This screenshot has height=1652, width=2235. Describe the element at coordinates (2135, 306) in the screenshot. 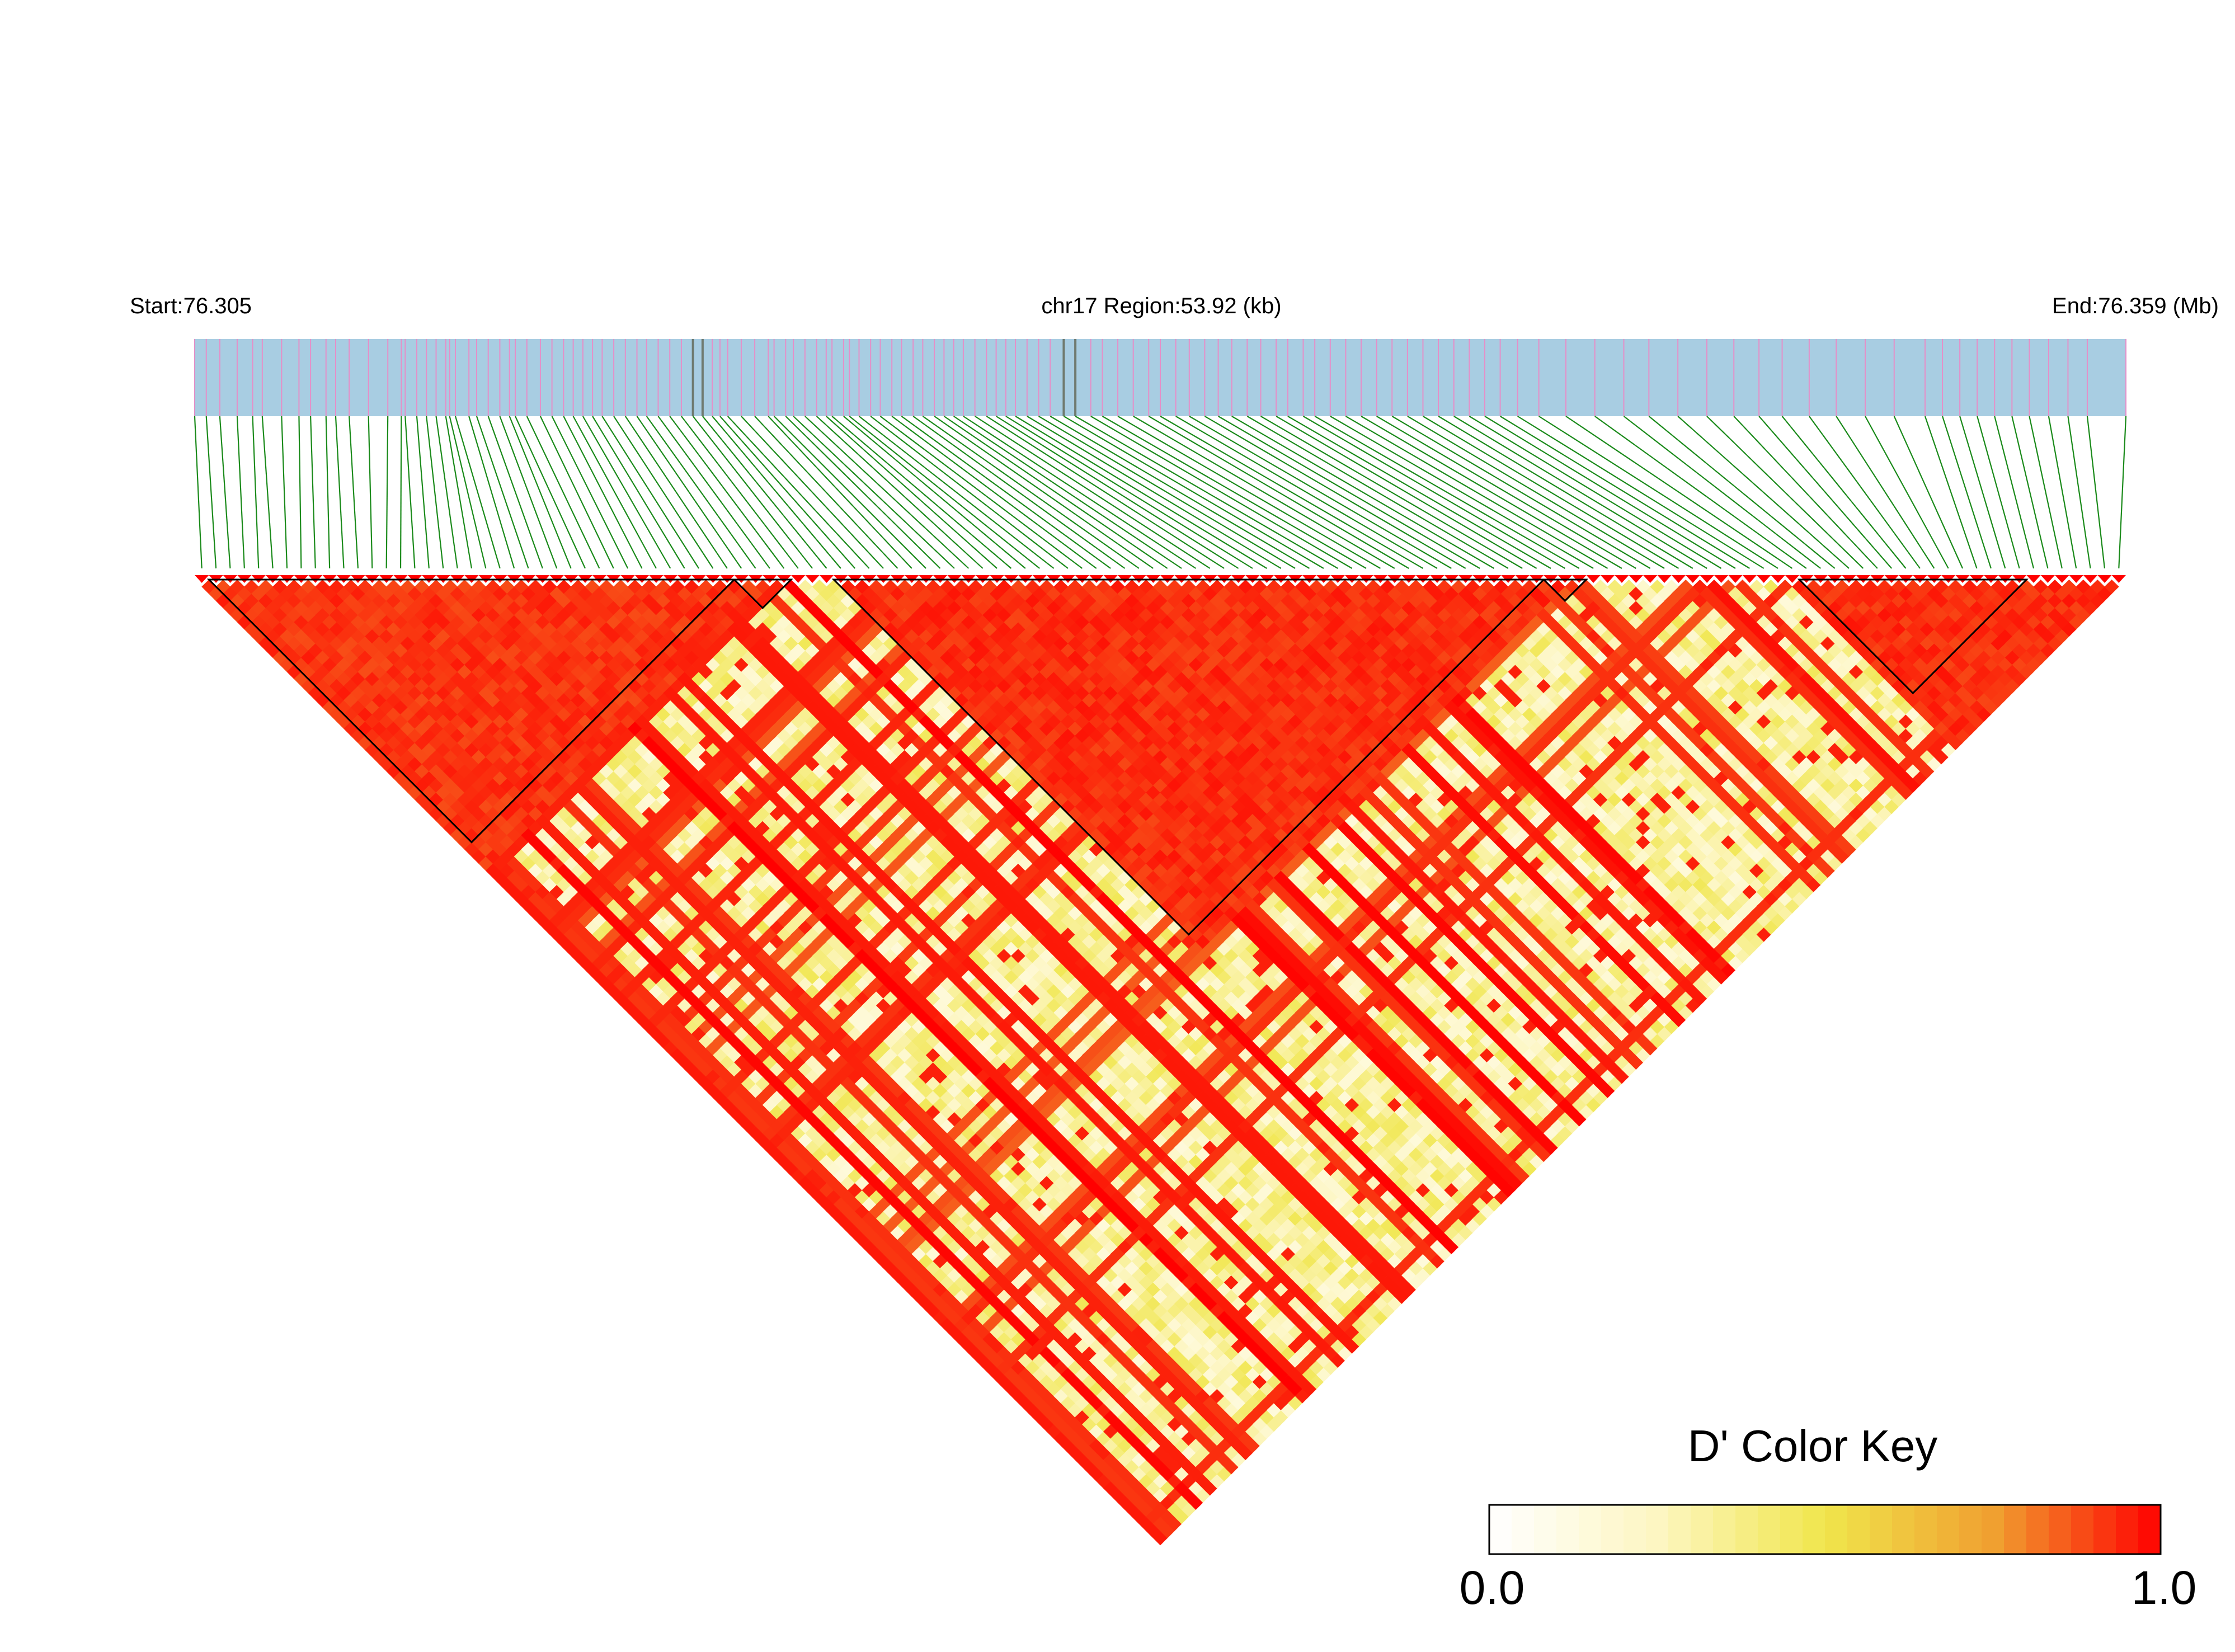

I see `region-end-label: End:76.359 (Mb)` at that location.